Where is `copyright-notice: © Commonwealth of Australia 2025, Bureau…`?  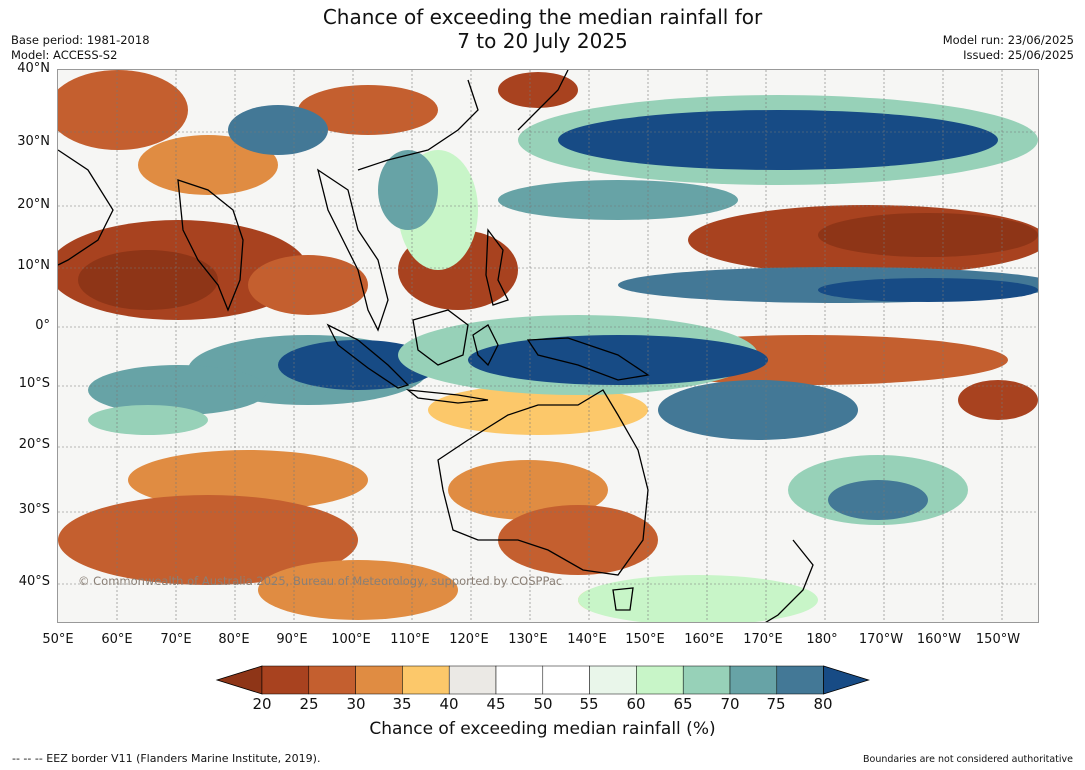 copyright-notice: © Commonwealth of Australia 2025, Bureau… is located at coordinates (320, 581).